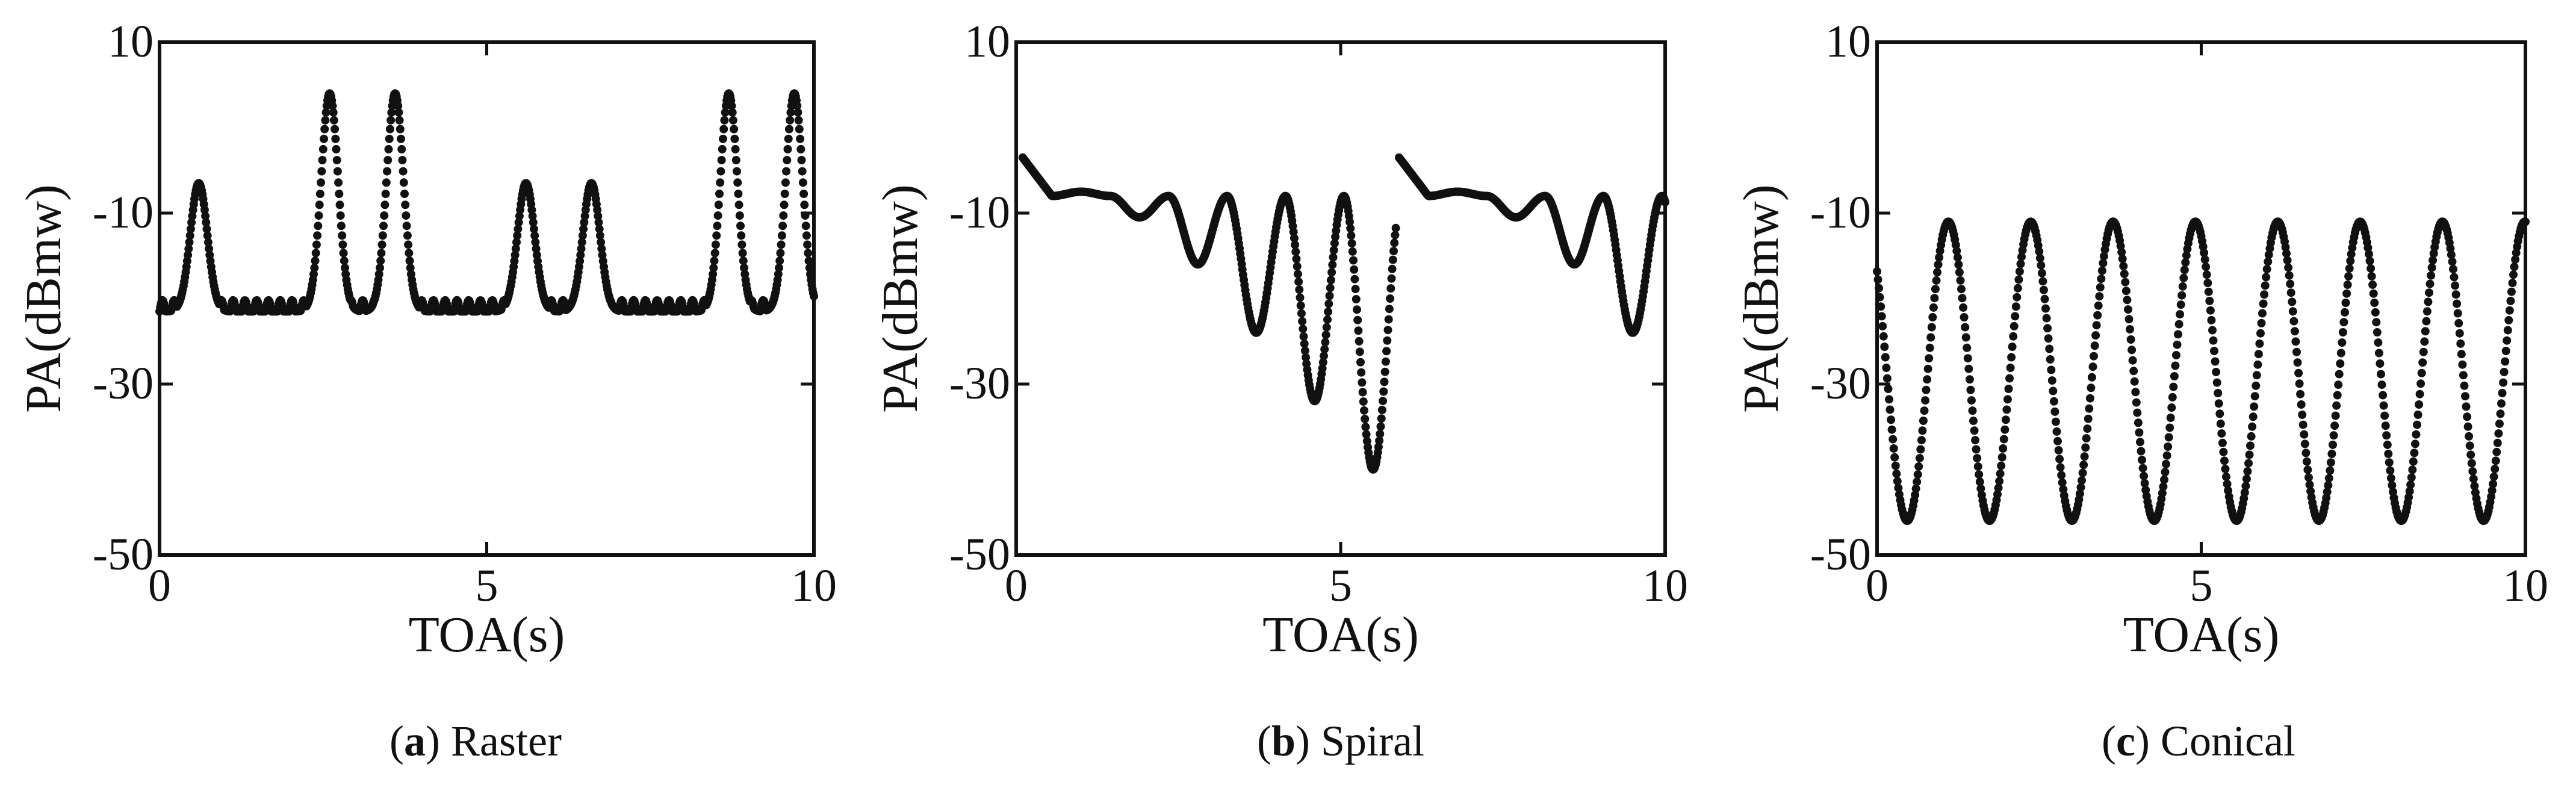 This screenshot has height=794, width=2576. Describe the element at coordinates (123, 212) in the screenshot. I see `y-tick-label: -10` at that location.